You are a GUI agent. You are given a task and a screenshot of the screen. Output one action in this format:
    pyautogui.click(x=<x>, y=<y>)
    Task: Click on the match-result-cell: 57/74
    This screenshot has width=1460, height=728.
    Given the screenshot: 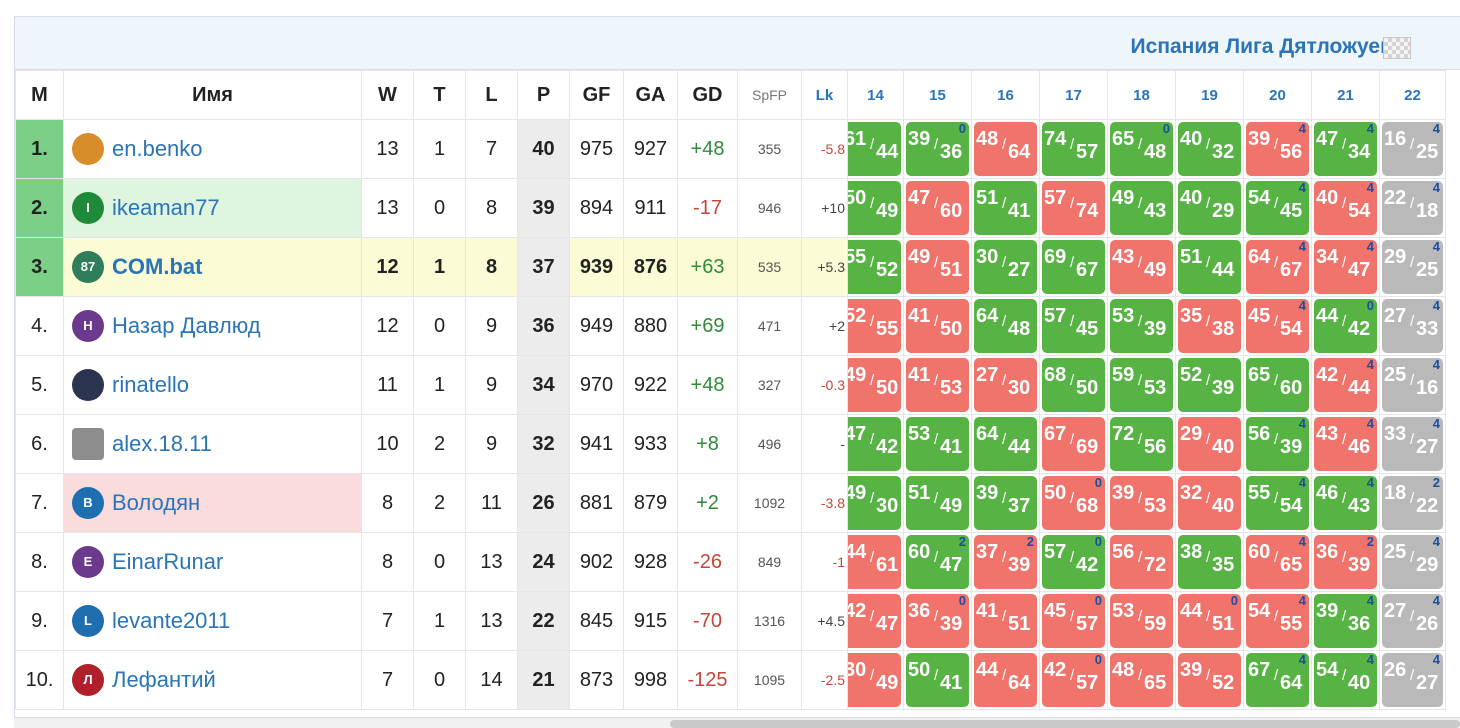 What is the action you would take?
    pyautogui.click(x=1073, y=208)
    